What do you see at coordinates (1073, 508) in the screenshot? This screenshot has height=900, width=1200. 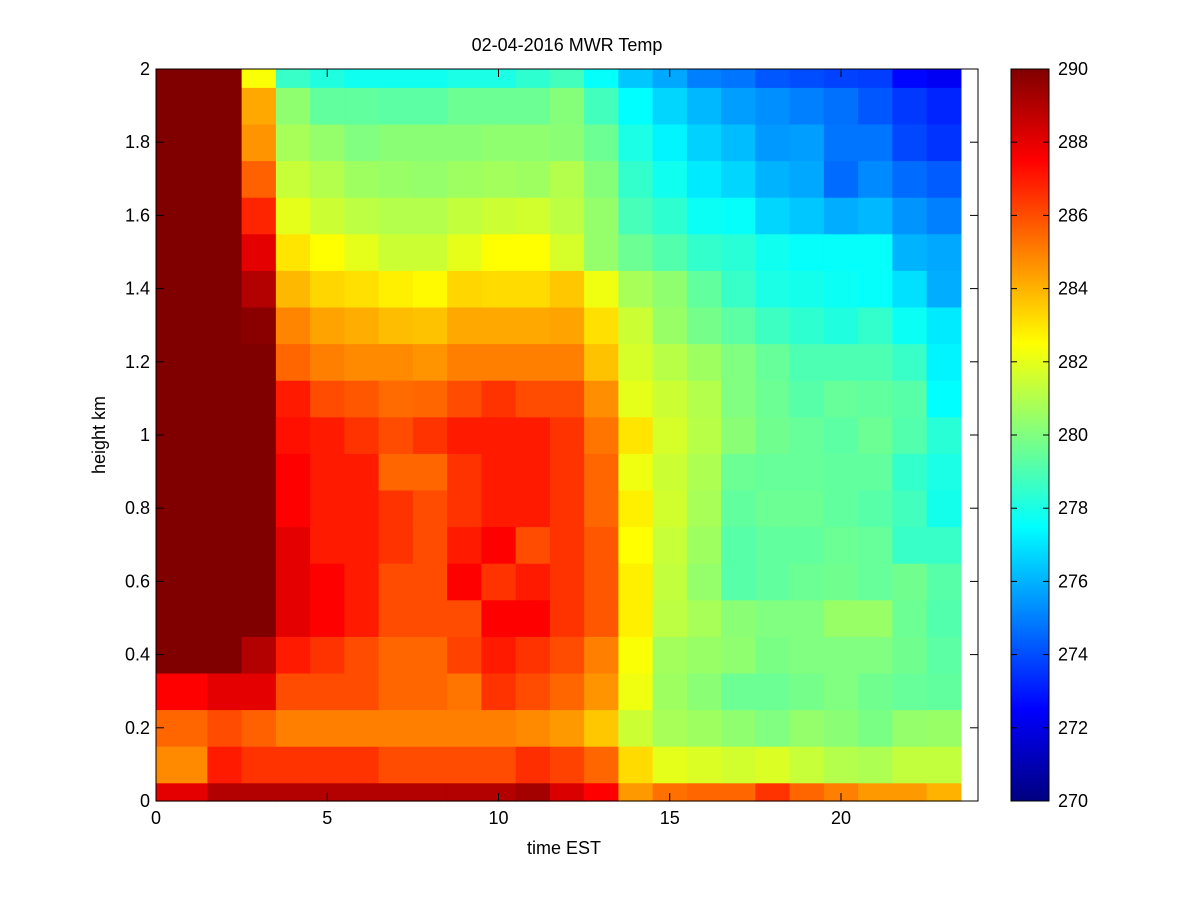 I see `colorbar-tick-label: 278` at bounding box center [1073, 508].